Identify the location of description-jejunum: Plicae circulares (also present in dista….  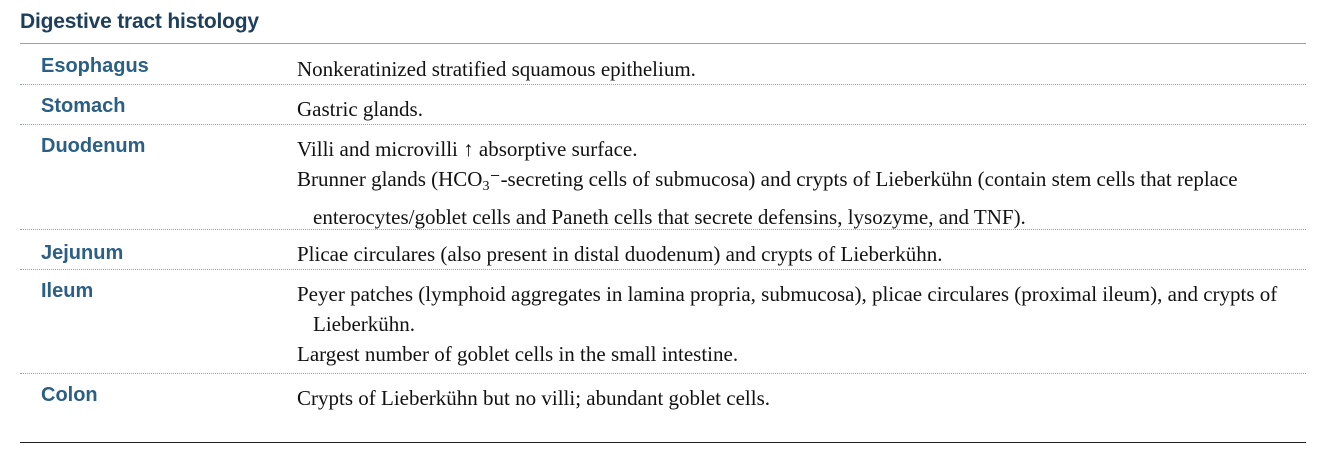
(797, 254).